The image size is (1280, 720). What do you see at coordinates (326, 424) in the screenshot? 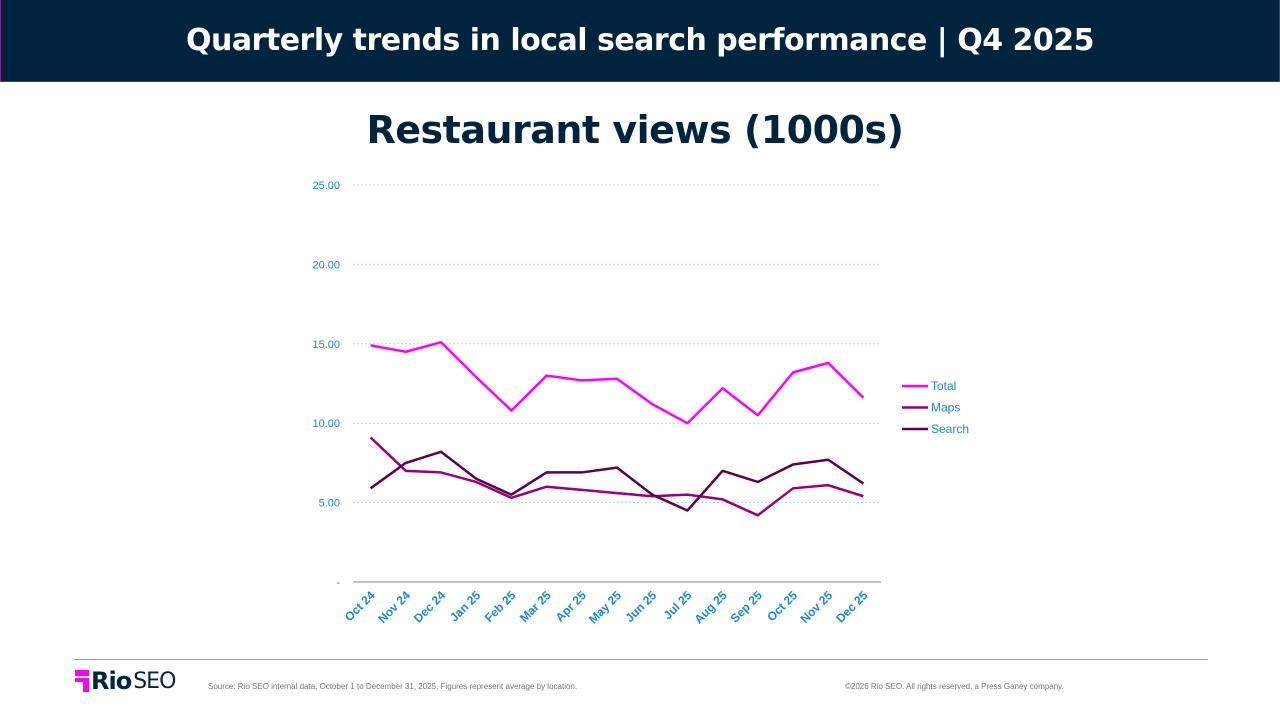
I see `y-tick-label: 10.00` at bounding box center [326, 424].